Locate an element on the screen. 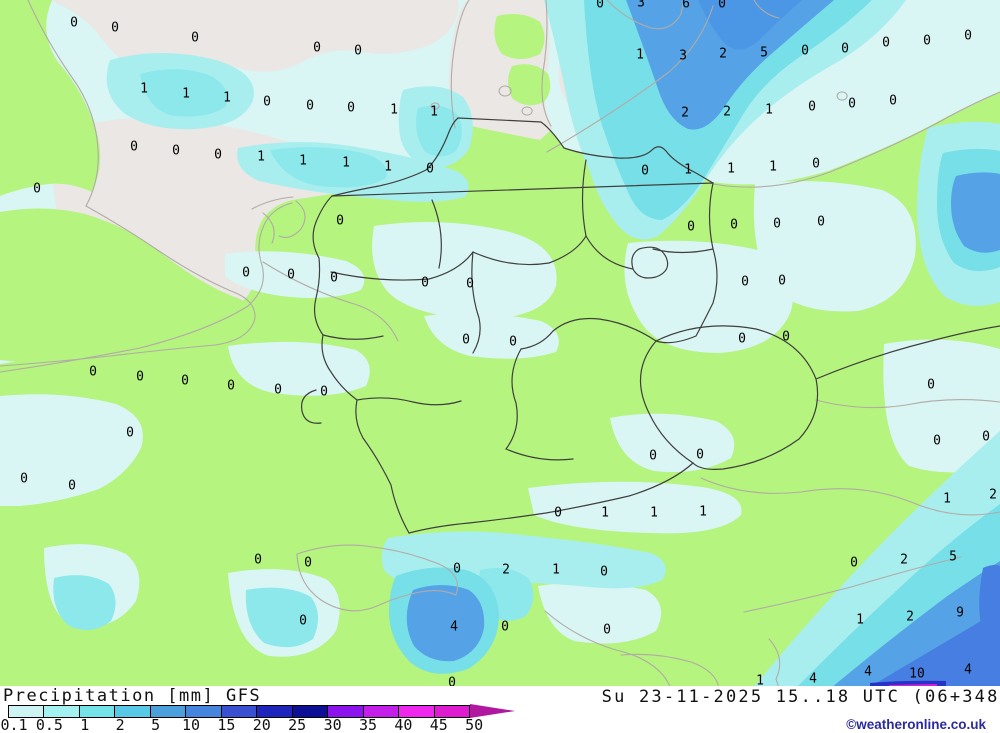  legend-tick-label: 0.1 is located at coordinates (14, 724).